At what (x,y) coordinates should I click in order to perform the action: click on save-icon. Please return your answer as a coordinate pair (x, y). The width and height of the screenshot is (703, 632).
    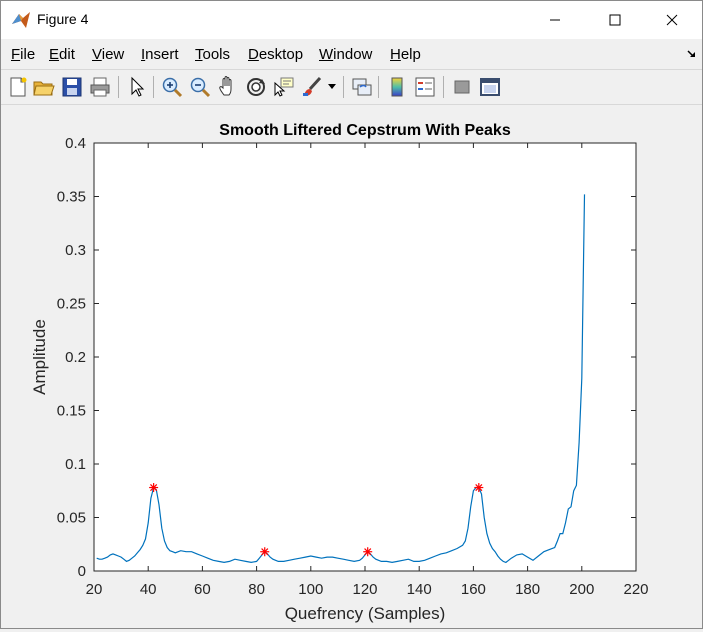
    Looking at the image, I should click on (72, 87).